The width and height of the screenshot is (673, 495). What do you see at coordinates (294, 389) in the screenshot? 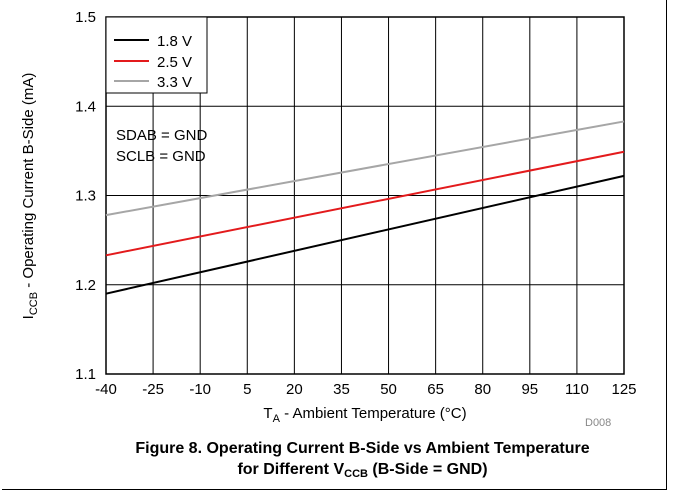
I see `x-tick-label: 20` at bounding box center [294, 389].